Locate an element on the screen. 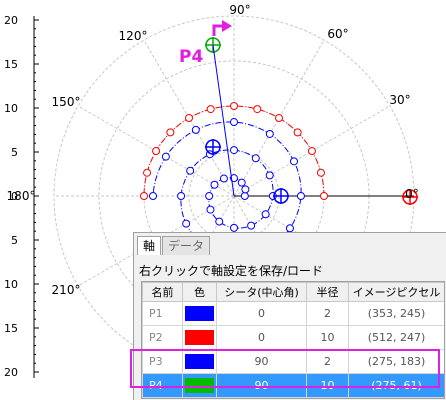 The width and height of the screenshot is (446, 400). table-row: P1 0 2 (353, 245) is located at coordinates (293, 313).